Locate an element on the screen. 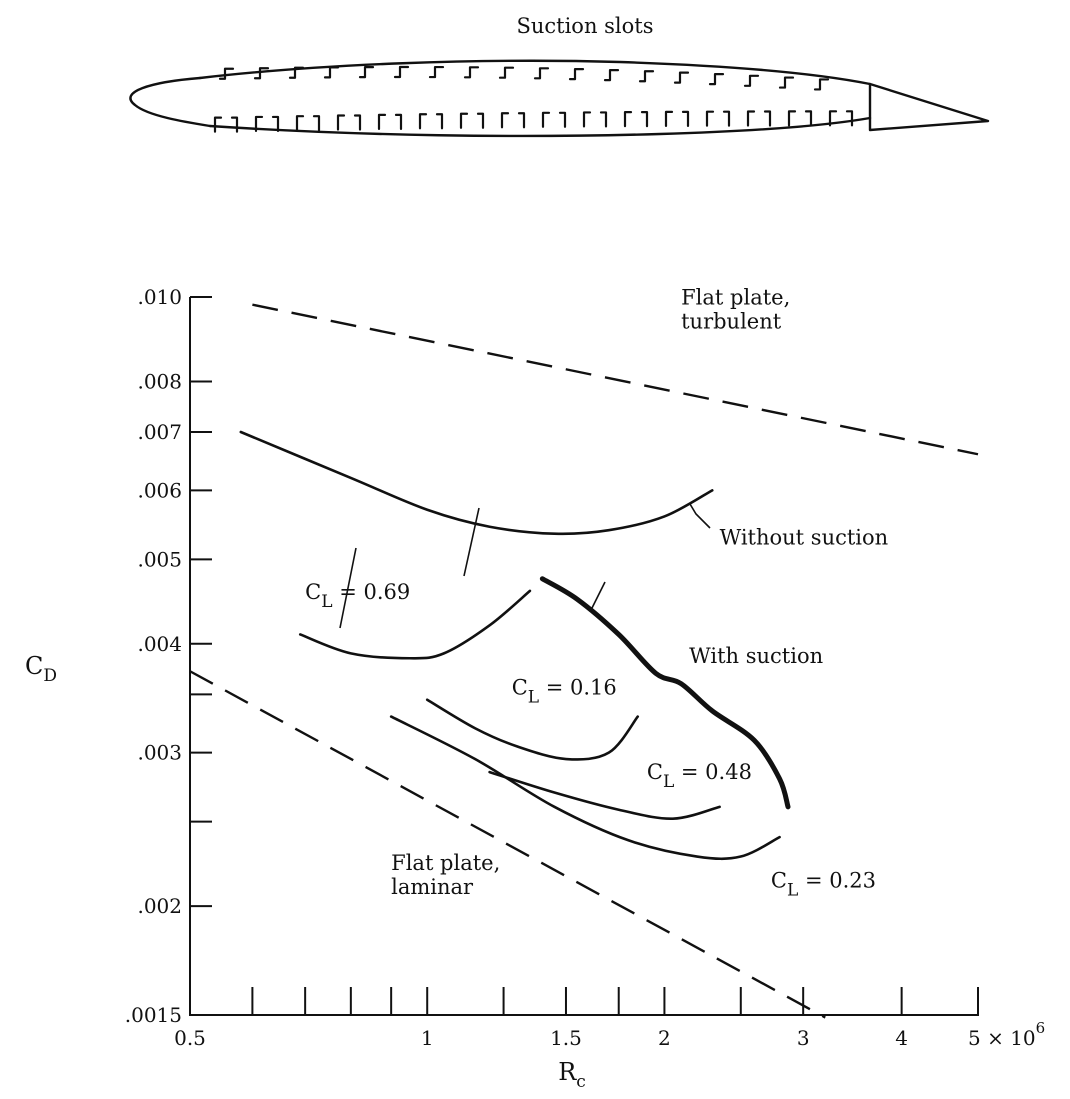 Image resolution: width=1070 pixels, height=1099 pixels. airfoil-lower-surface is located at coordinates (540, 127).